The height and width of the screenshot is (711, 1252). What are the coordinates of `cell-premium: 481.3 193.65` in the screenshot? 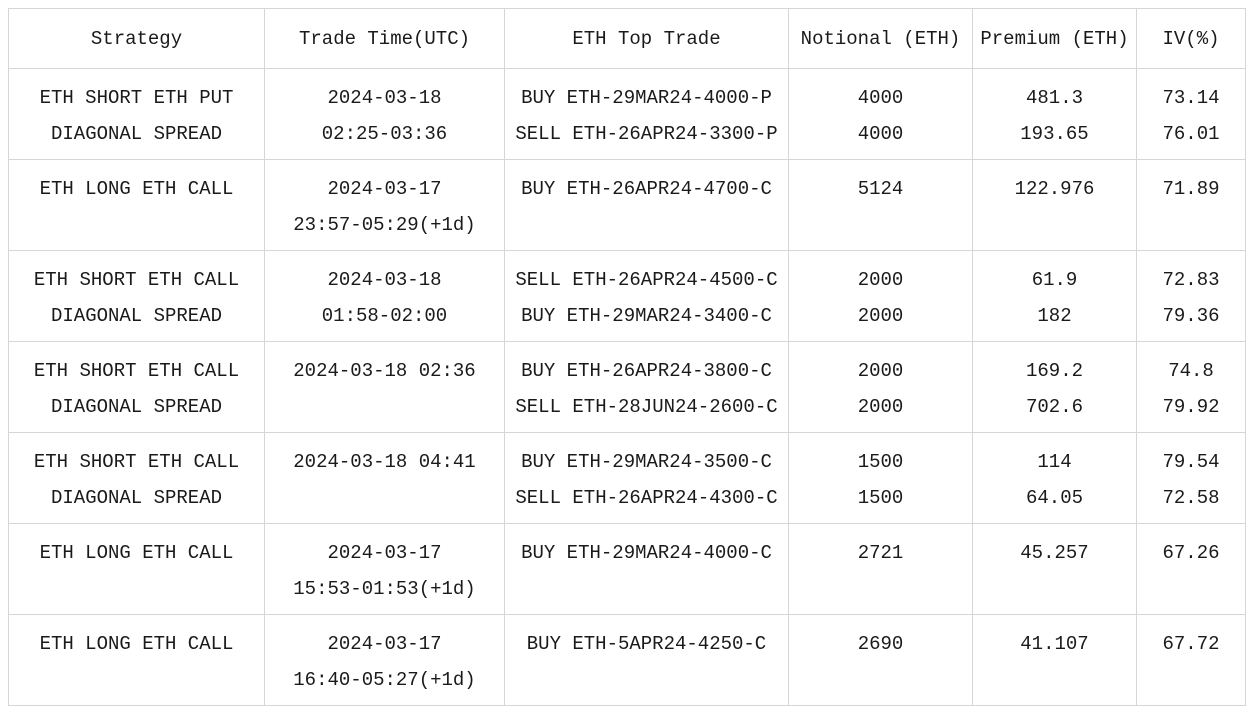 It's located at (1054, 114).